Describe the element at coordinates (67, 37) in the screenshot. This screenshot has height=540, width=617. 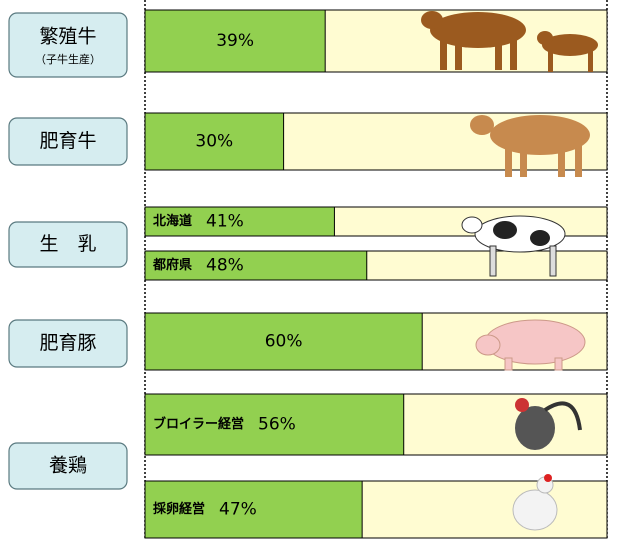
I see `group-label: 繁殖牛` at that location.